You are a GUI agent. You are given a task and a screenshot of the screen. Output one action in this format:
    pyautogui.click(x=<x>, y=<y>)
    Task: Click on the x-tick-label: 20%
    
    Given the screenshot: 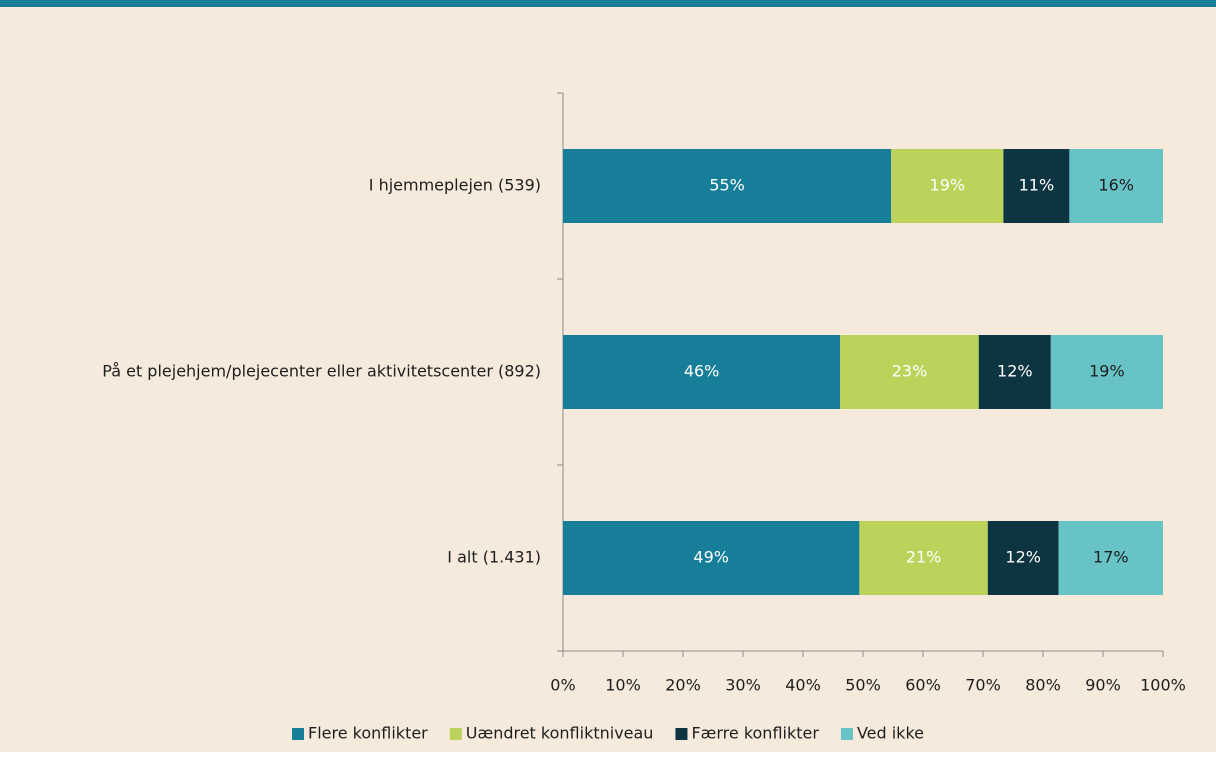 What is the action you would take?
    pyautogui.click(x=683, y=685)
    